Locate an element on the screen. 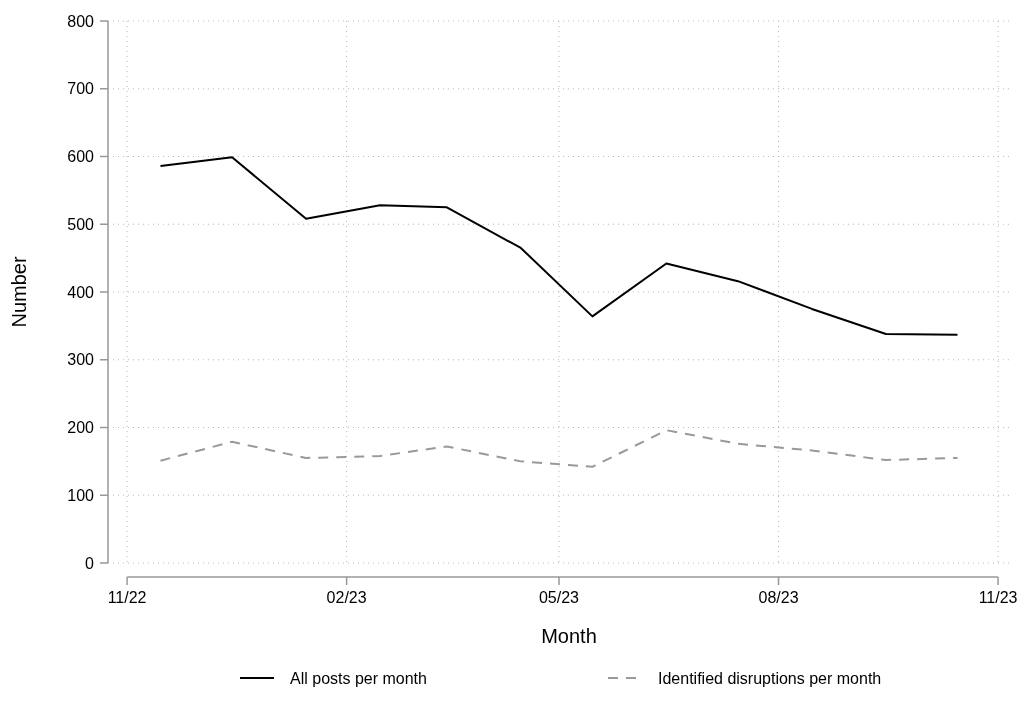  legend-label: Identified disruptions per month is located at coordinates (770, 678).